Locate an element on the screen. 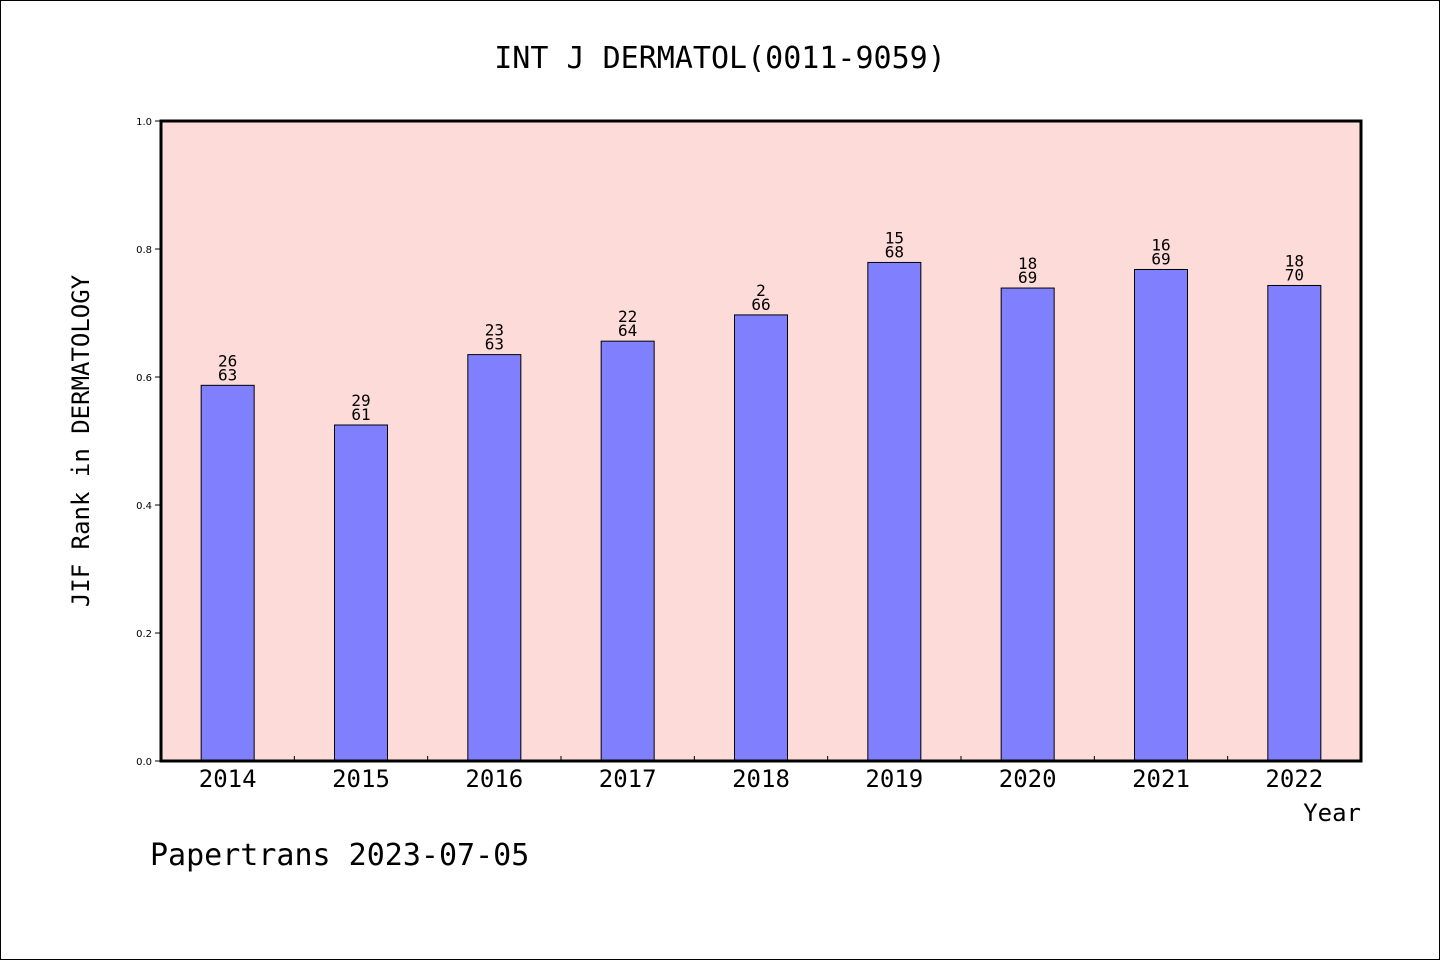  total-label: 70 is located at coordinates (1294, 274).